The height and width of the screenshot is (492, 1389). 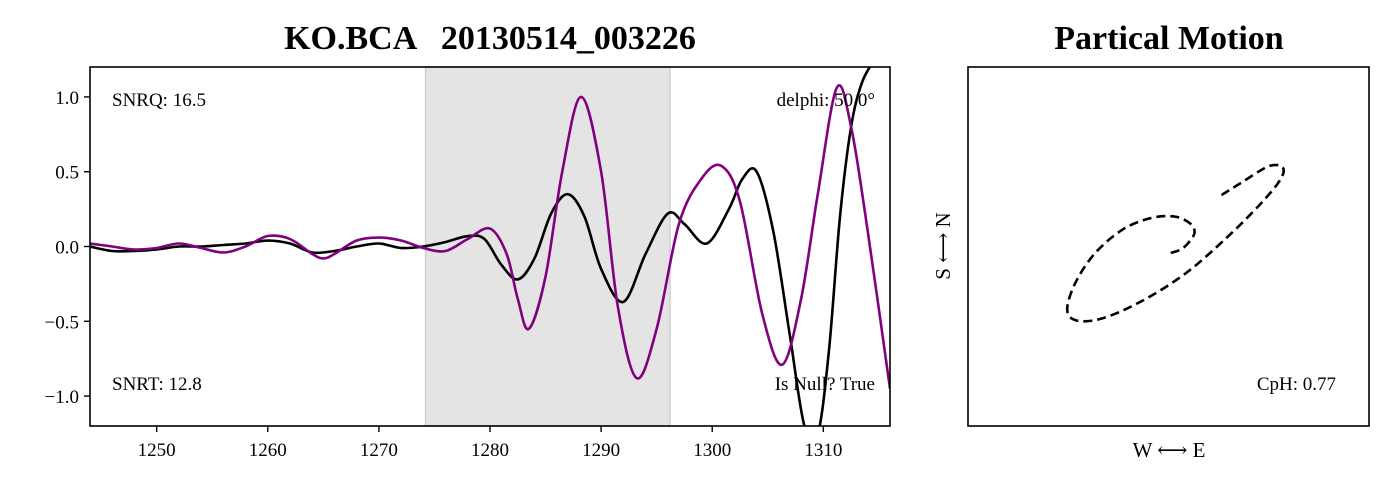 What do you see at coordinates (62, 397) in the screenshot?
I see `y-tick-label: −1.0` at bounding box center [62, 397].